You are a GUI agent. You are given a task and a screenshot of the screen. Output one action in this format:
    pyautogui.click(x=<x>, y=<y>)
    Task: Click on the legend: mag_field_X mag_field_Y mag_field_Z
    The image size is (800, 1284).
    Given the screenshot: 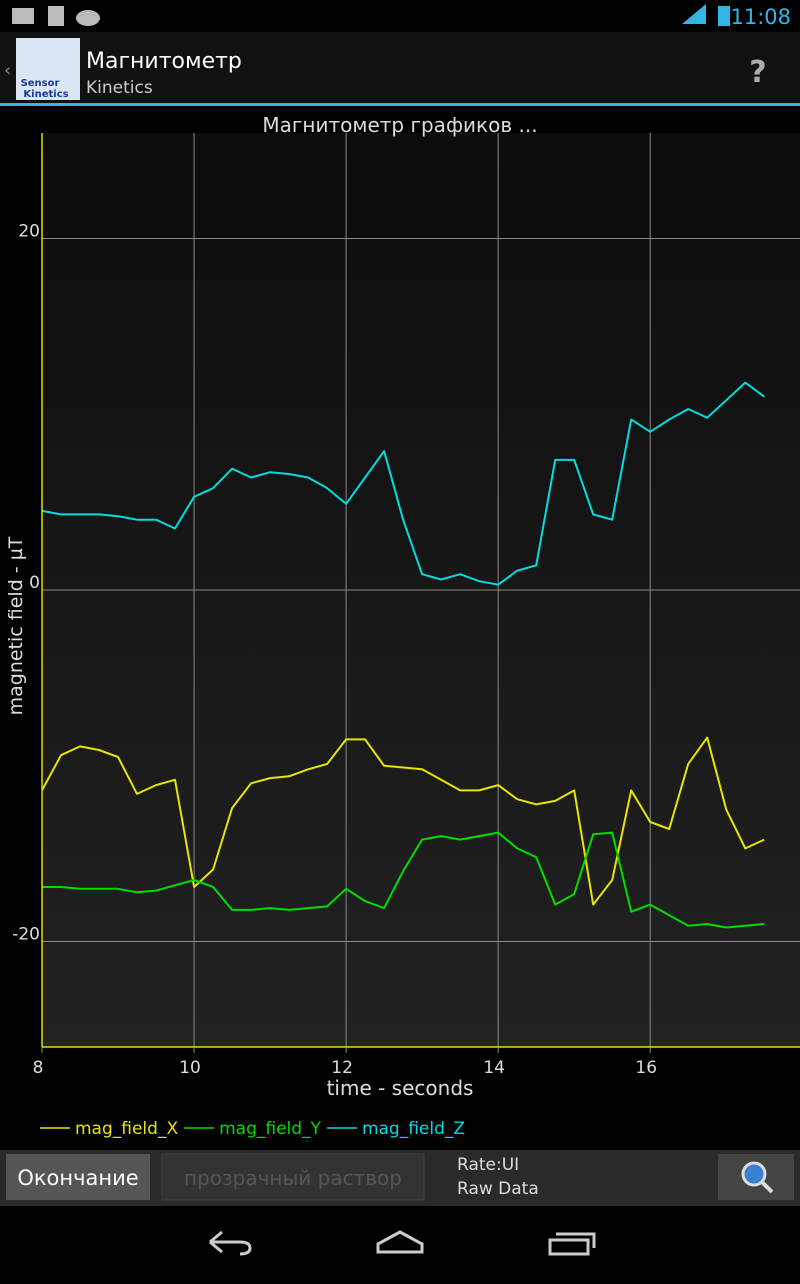 What is the action you would take?
    pyautogui.click(x=252, y=1129)
    